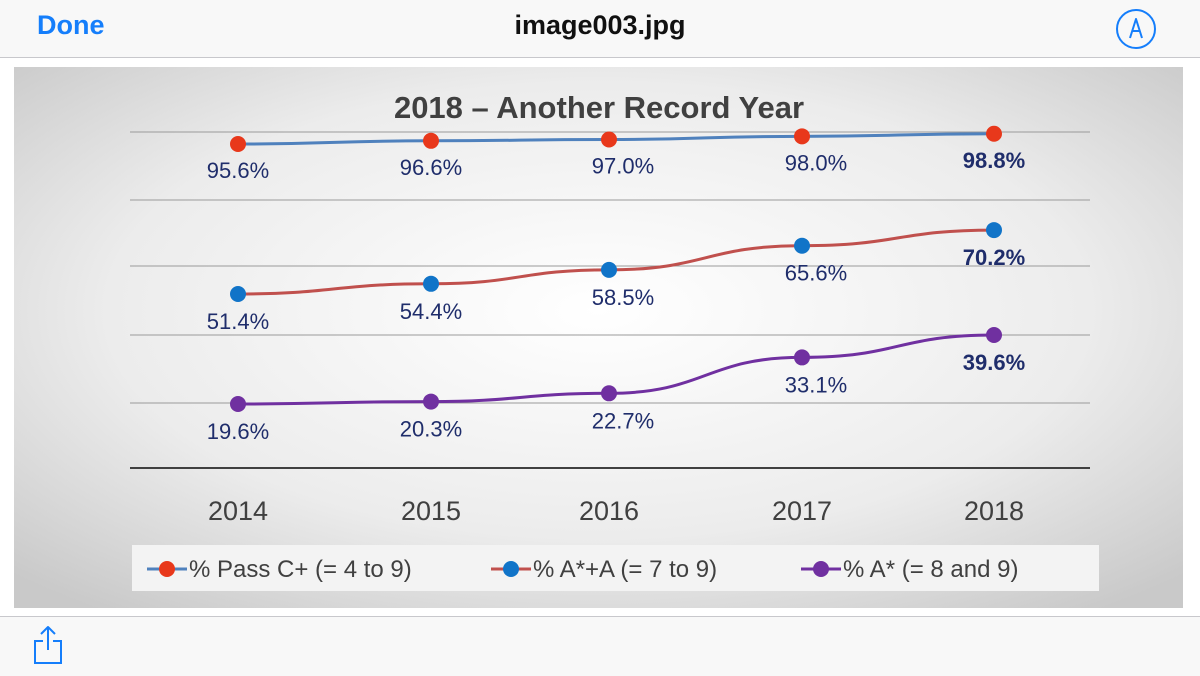 The image size is (1200, 676). What do you see at coordinates (802, 511) in the screenshot?
I see `x-tick-label: 2017` at bounding box center [802, 511].